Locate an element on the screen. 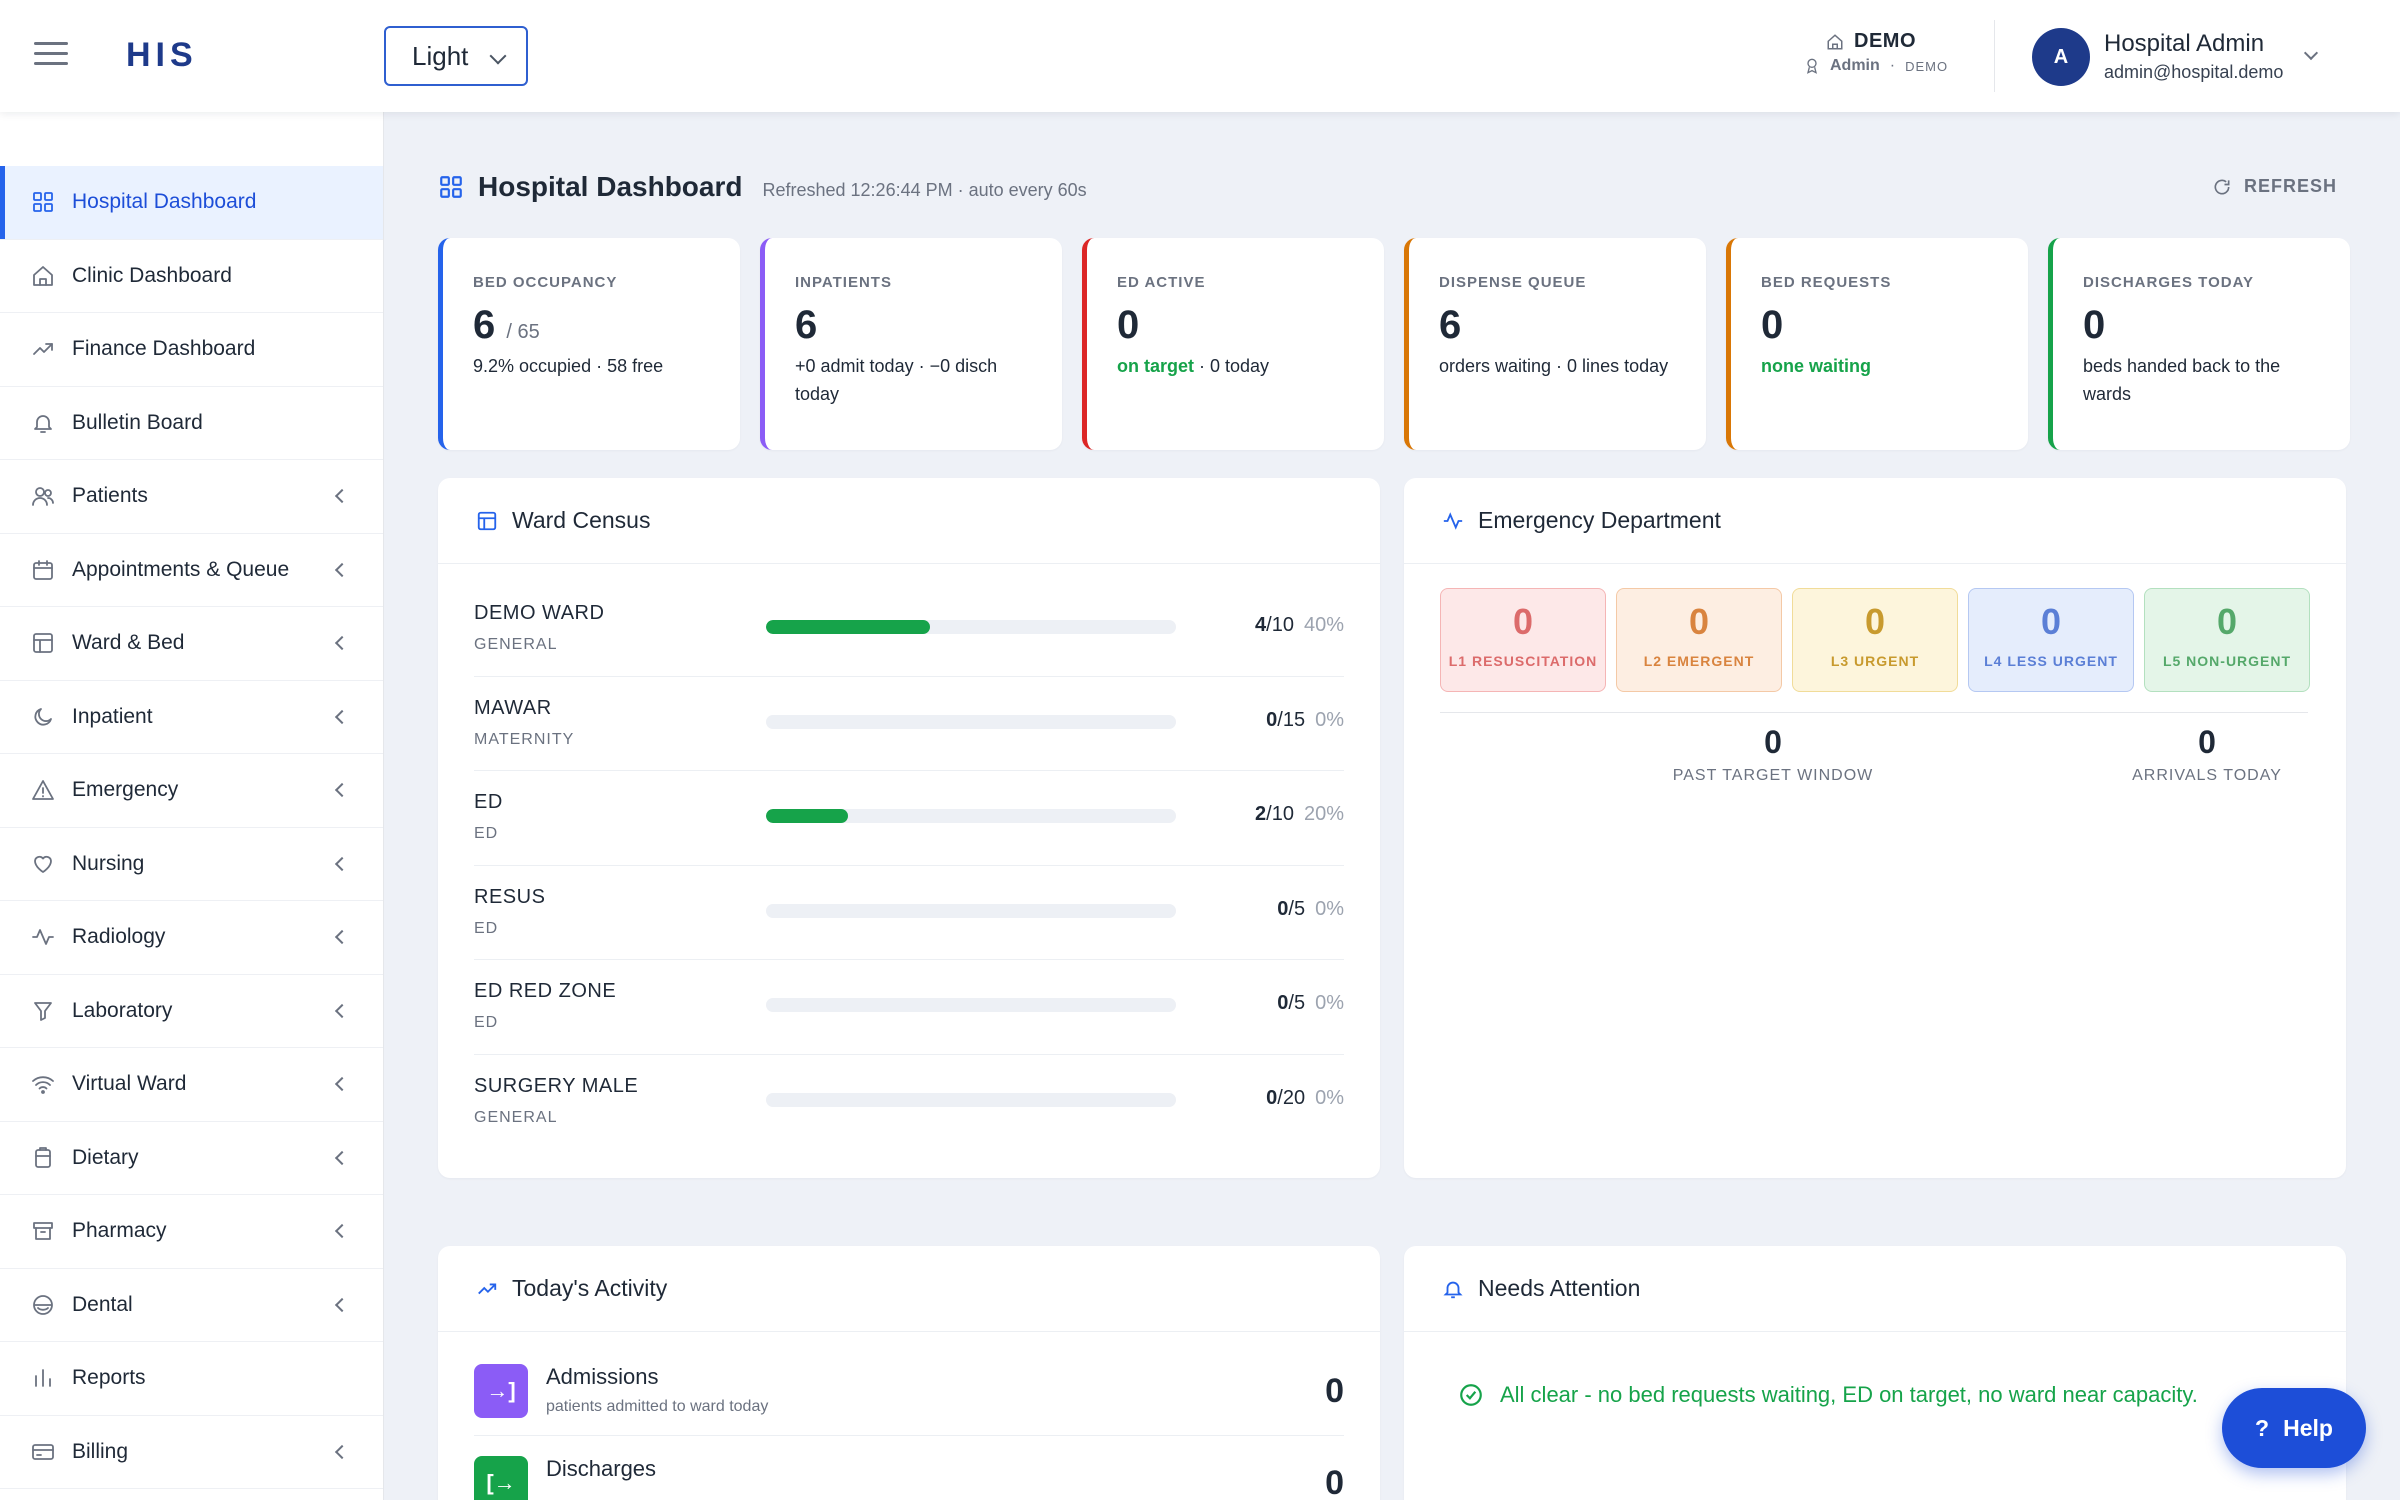 The width and height of the screenshot is (2400, 1500). sidebar-item-clinic-dashboard: Clinic Dashboard is located at coordinates (191, 276).